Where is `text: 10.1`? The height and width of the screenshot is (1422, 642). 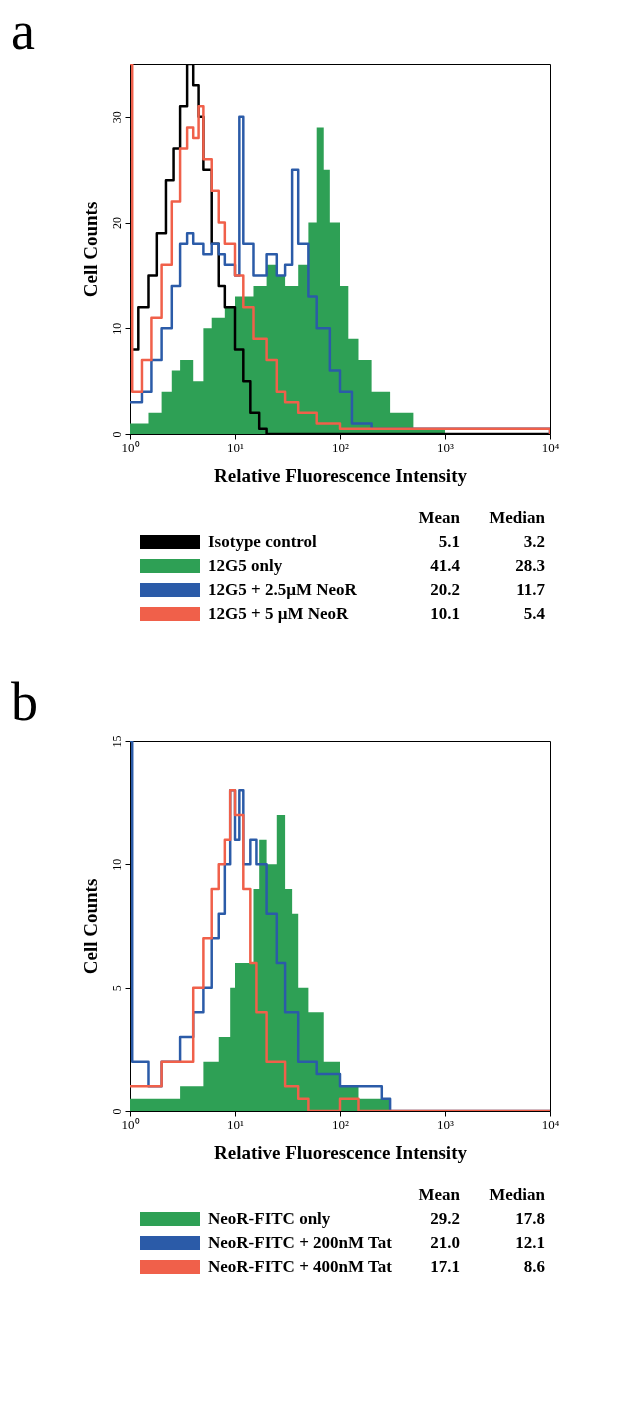
text: 10.1 is located at coordinates (445, 613).